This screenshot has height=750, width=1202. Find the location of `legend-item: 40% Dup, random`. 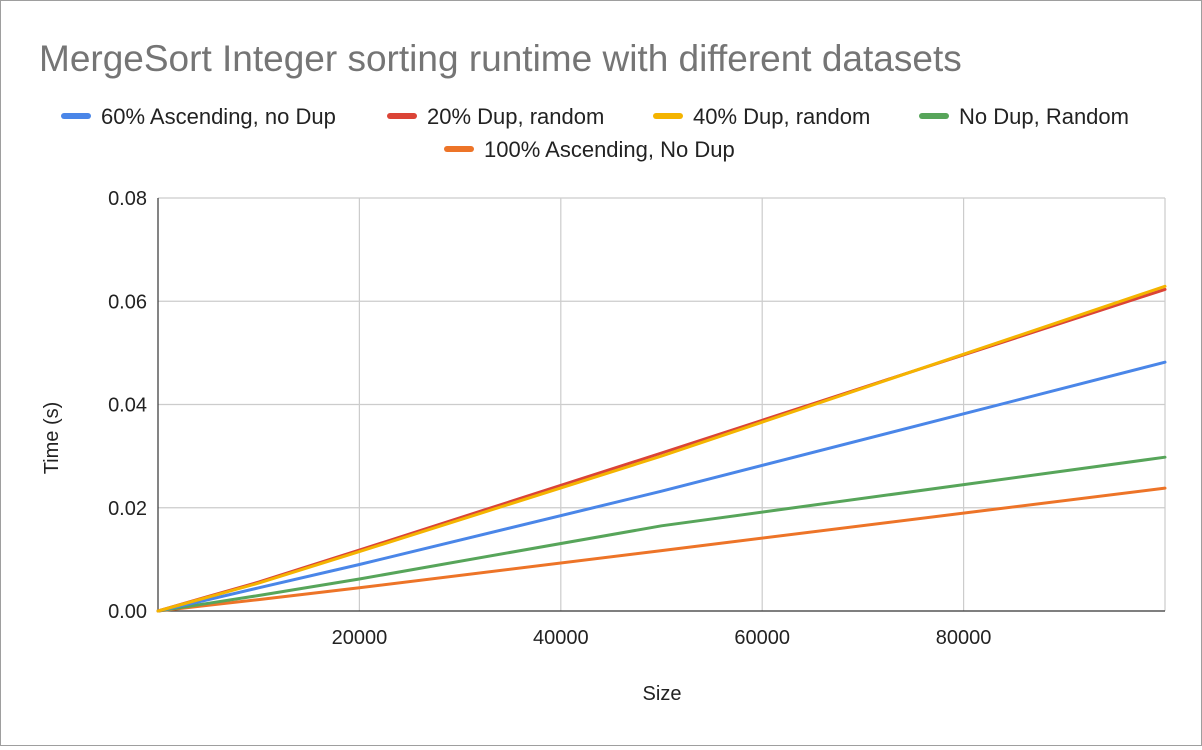

legend-item: 40% Dup, random is located at coordinates (761, 116).